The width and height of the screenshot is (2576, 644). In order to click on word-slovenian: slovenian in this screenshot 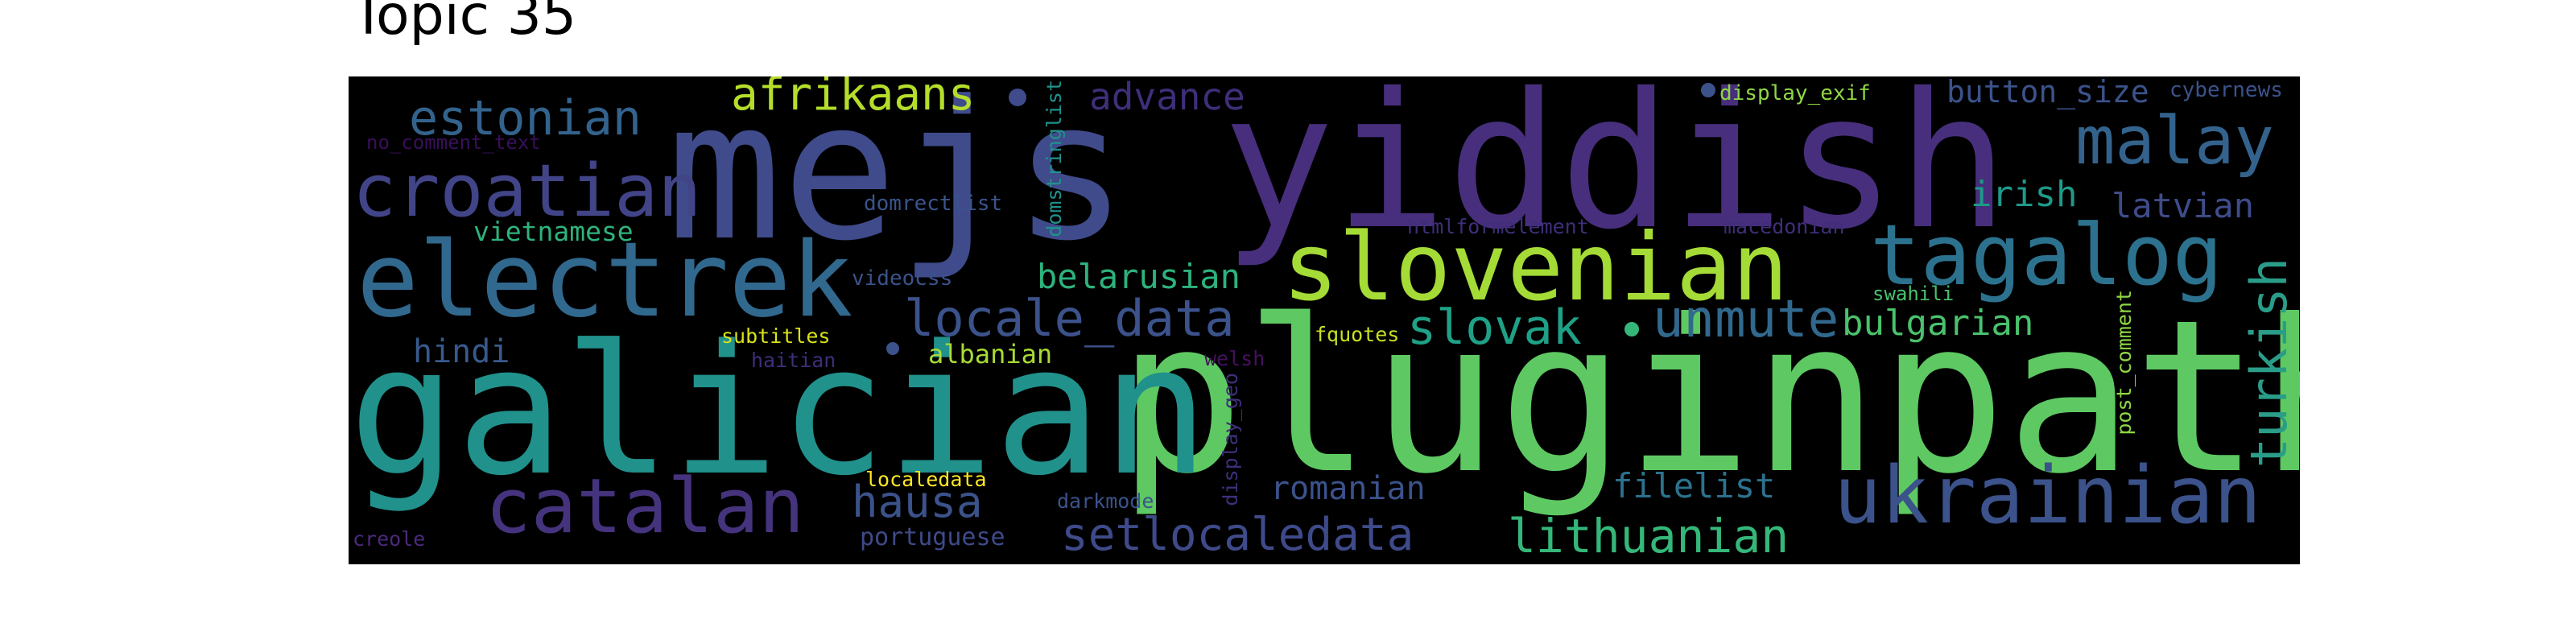, I will do `click(1535, 267)`.